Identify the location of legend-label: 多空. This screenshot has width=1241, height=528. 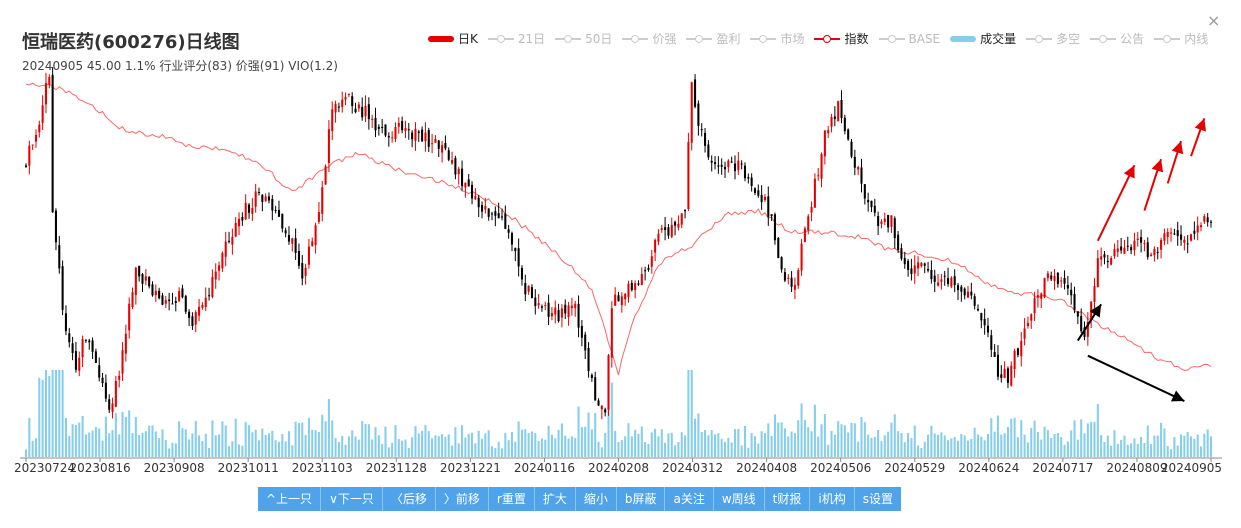
(1068, 39).